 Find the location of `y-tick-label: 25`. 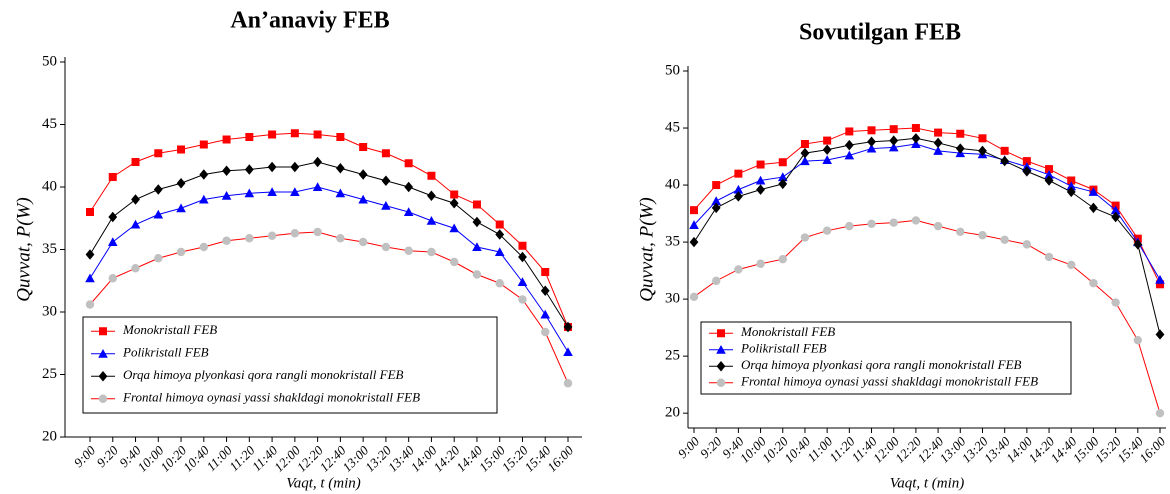

y-tick-label: 25 is located at coordinates (672, 356).